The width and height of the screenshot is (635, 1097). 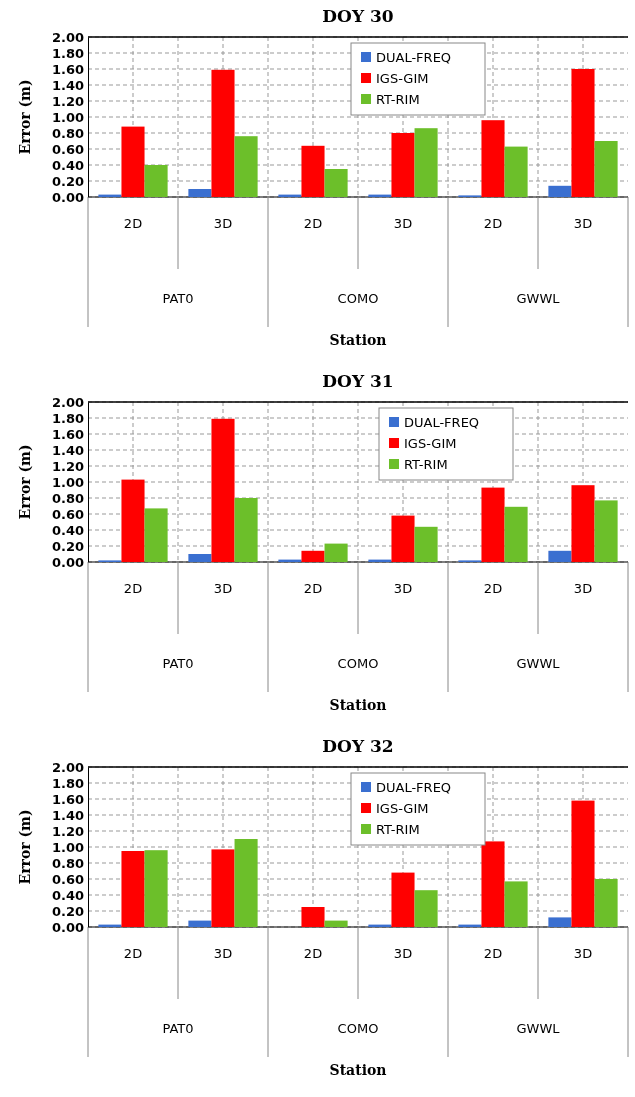 I want to click on y-tick-label: 1.20, so click(x=67, y=101).